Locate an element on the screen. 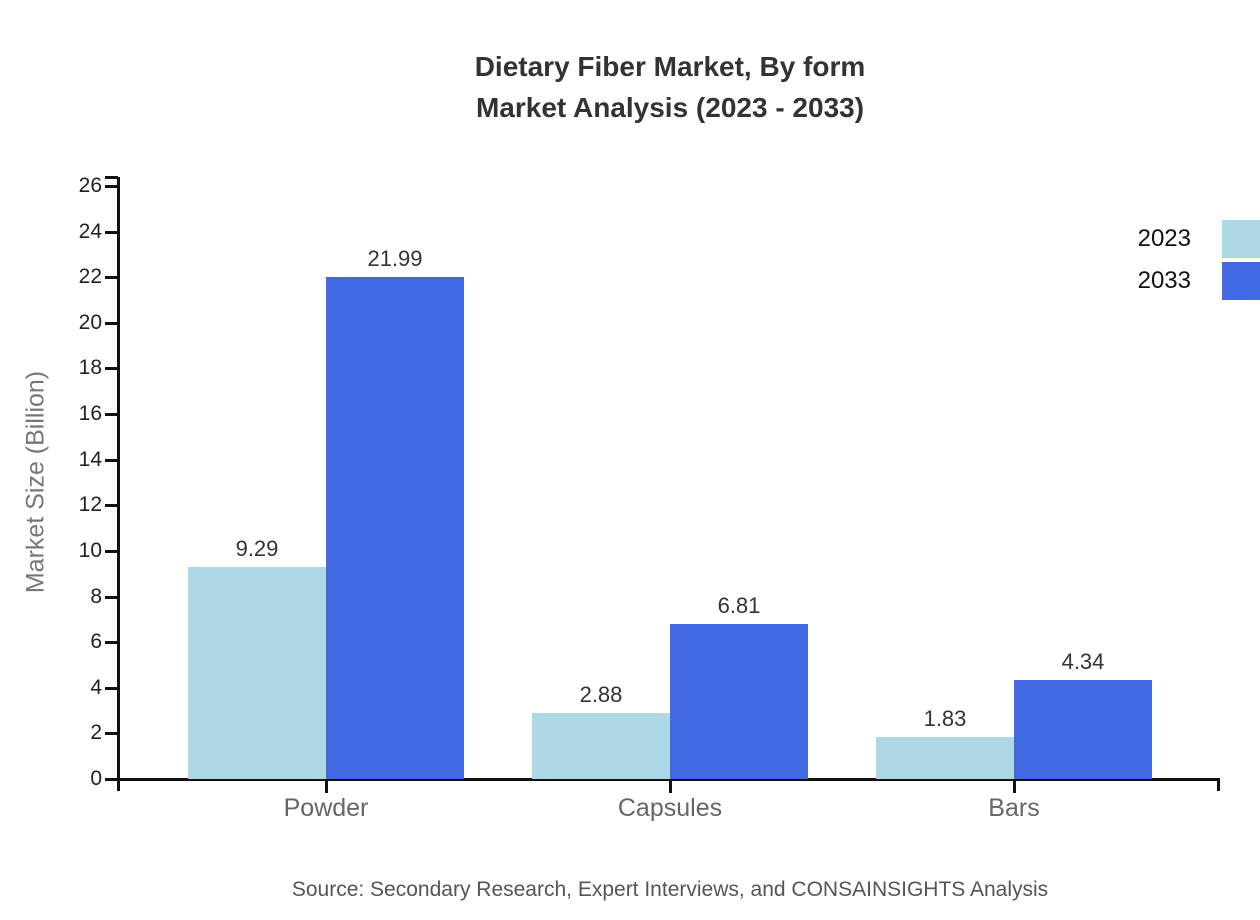  bar-2023-powder is located at coordinates (257, 673).